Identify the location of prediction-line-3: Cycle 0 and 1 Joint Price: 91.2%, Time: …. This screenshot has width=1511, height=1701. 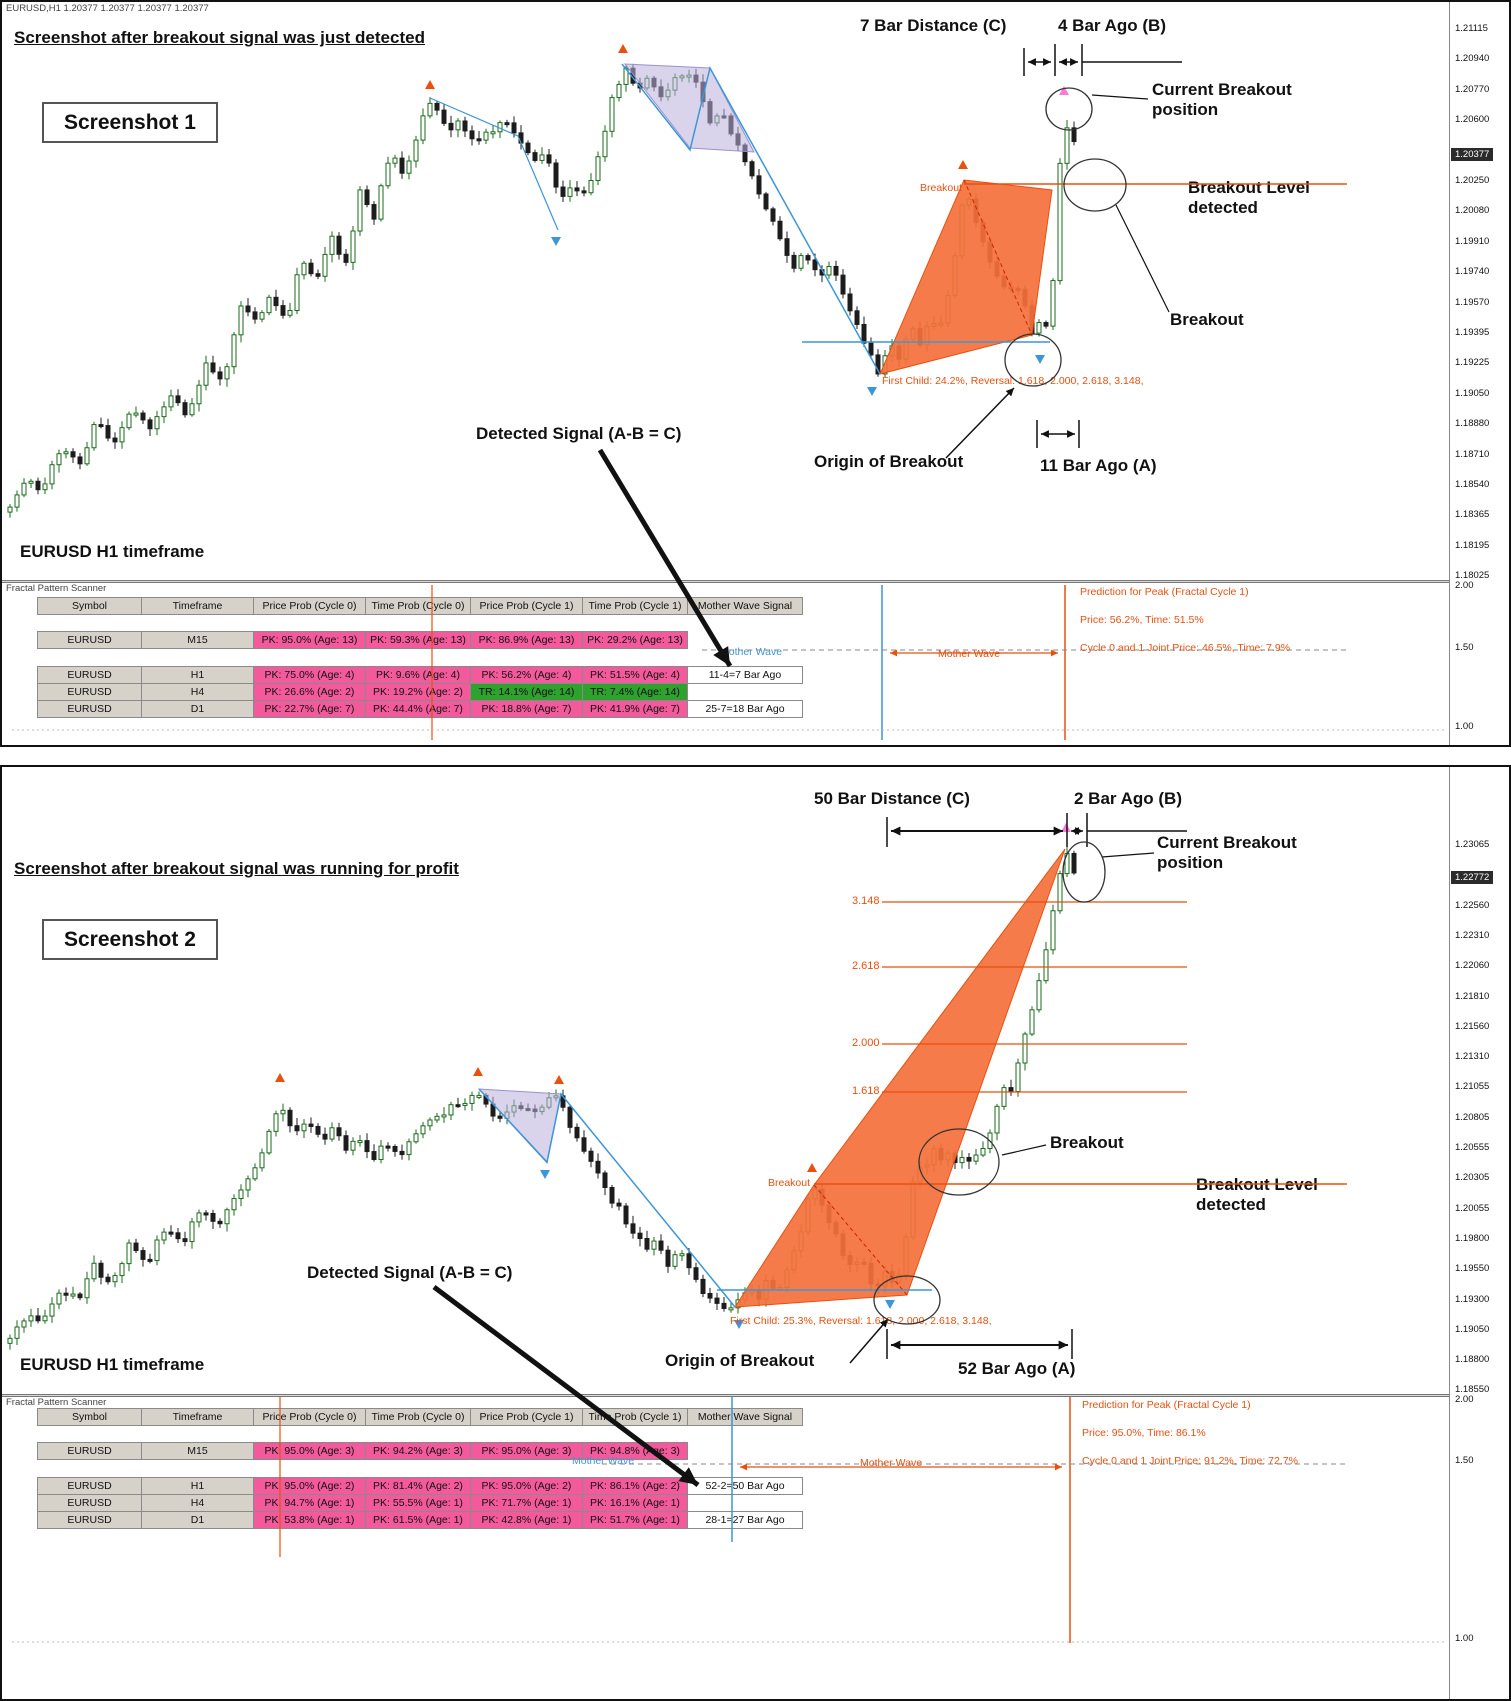
(1190, 1461).